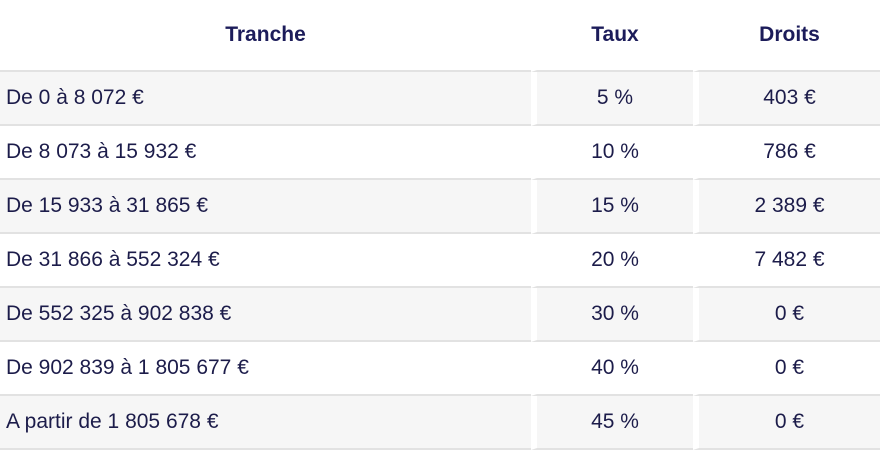 The height and width of the screenshot is (458, 880). I want to click on rate-cell: 15 %, so click(612, 207).